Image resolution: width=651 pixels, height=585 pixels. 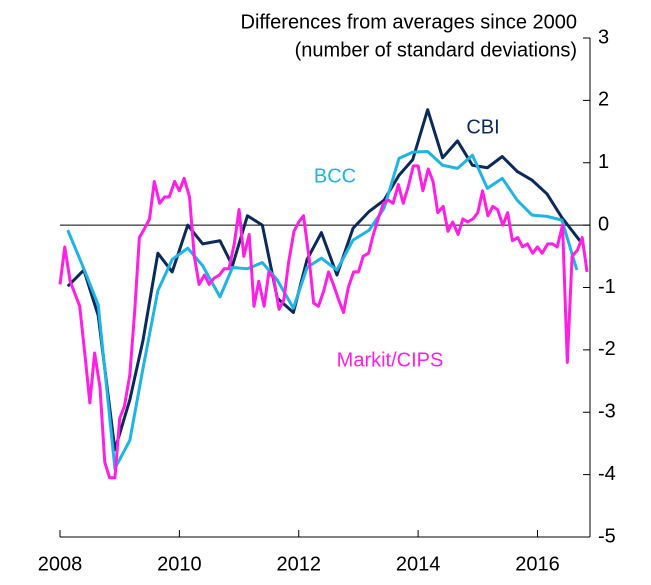 I want to click on y-tick-label: 2, so click(x=603, y=100).